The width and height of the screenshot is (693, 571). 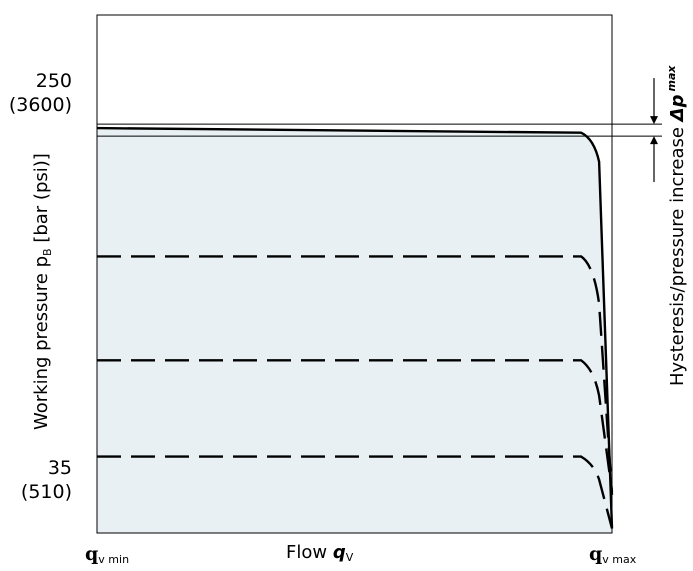 What do you see at coordinates (54, 81) in the screenshot?
I see `y-tick-250: 250` at bounding box center [54, 81].